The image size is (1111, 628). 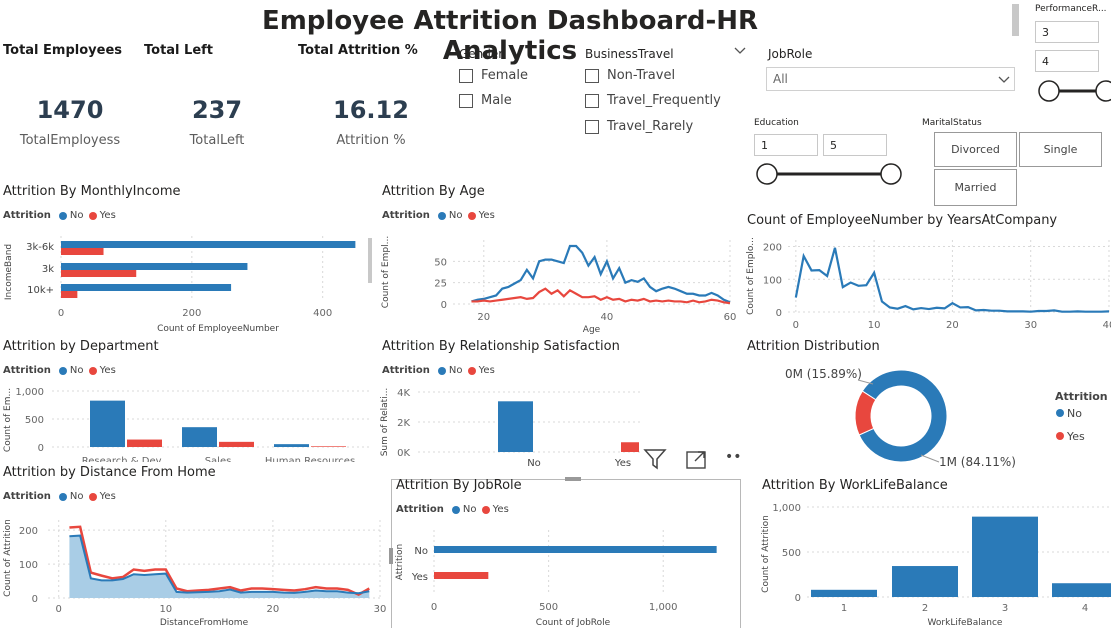 I want to click on gender-option-label: Female, so click(x=505, y=75).